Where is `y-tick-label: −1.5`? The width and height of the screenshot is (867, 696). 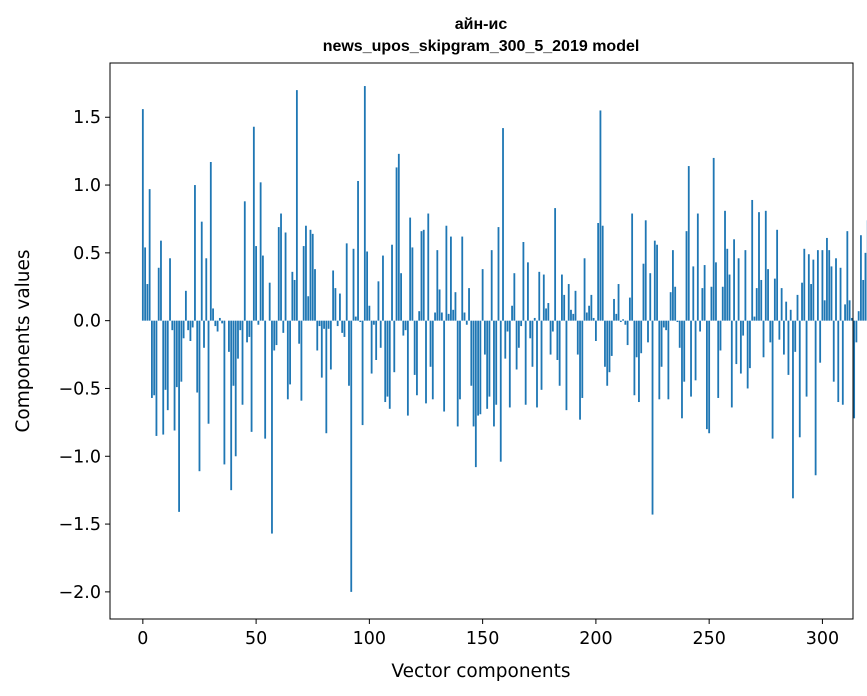
y-tick-label: −1.5 is located at coordinates (80, 525).